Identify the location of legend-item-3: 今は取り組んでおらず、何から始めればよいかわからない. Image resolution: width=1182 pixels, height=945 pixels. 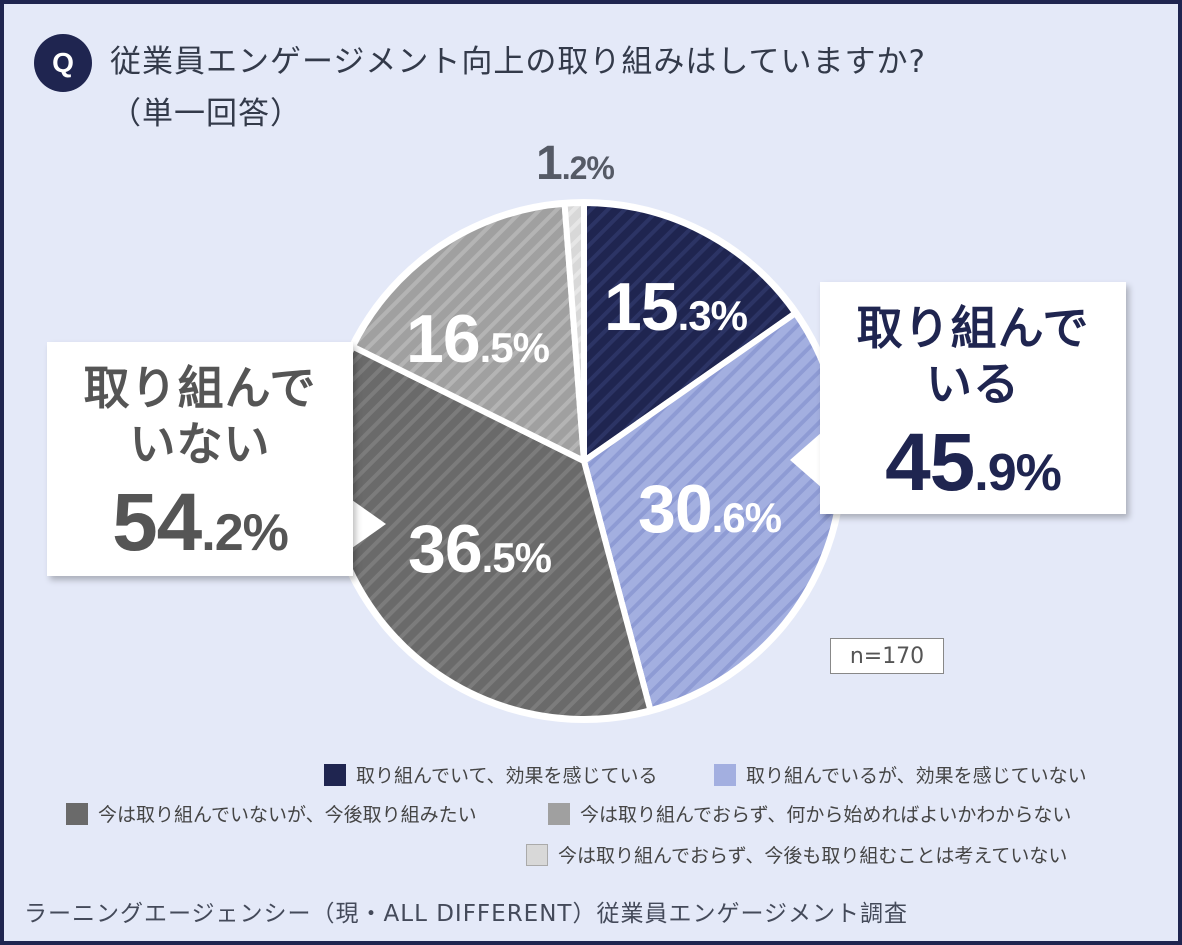
(809, 813).